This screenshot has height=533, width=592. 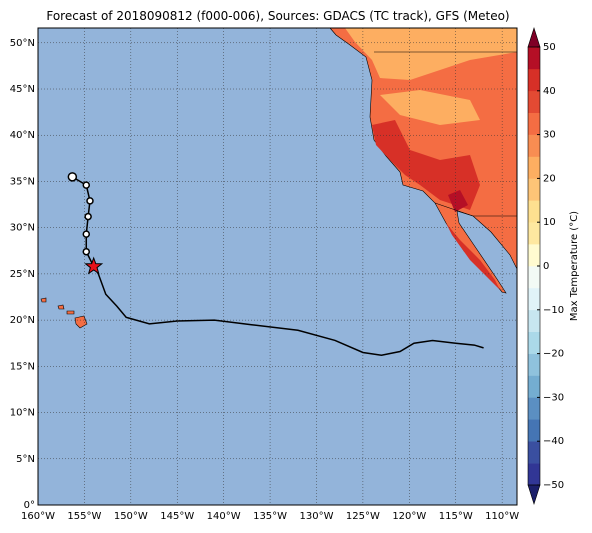 I want to click on x-tick-label: 150°W, so click(x=131, y=516).